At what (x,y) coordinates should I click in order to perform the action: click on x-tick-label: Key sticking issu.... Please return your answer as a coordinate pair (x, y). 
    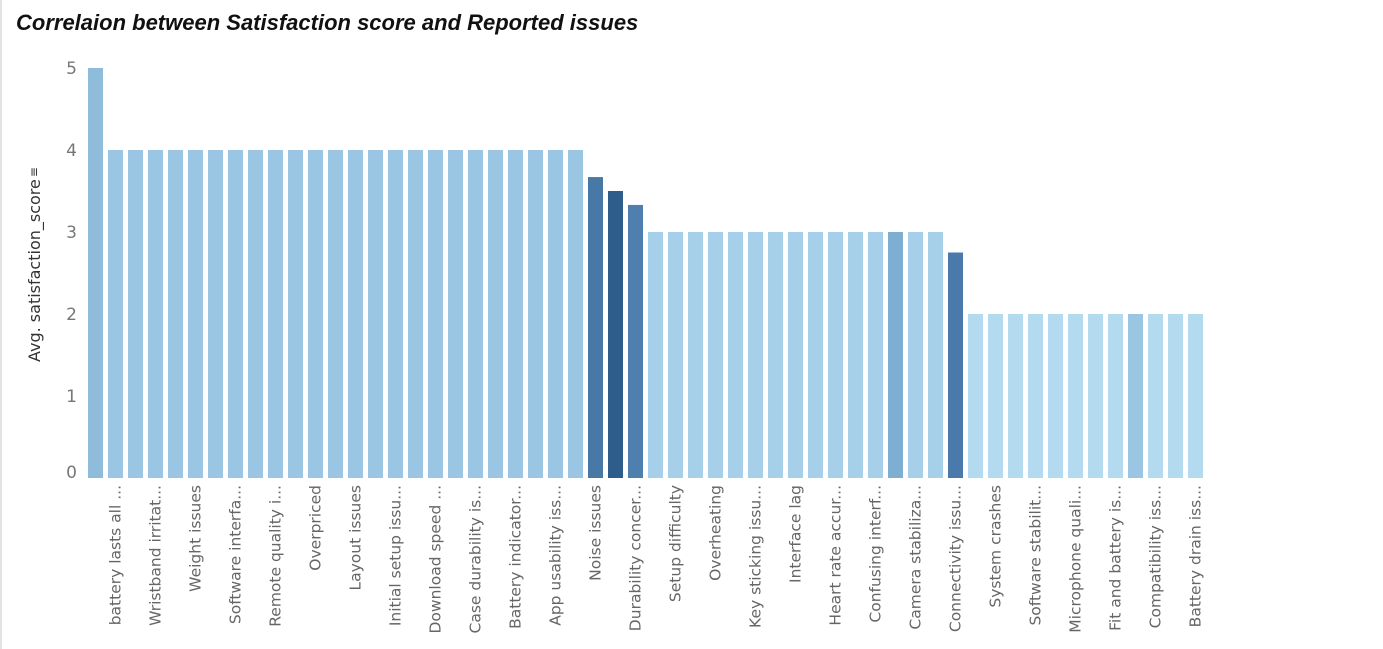
    Looking at the image, I should click on (756, 556).